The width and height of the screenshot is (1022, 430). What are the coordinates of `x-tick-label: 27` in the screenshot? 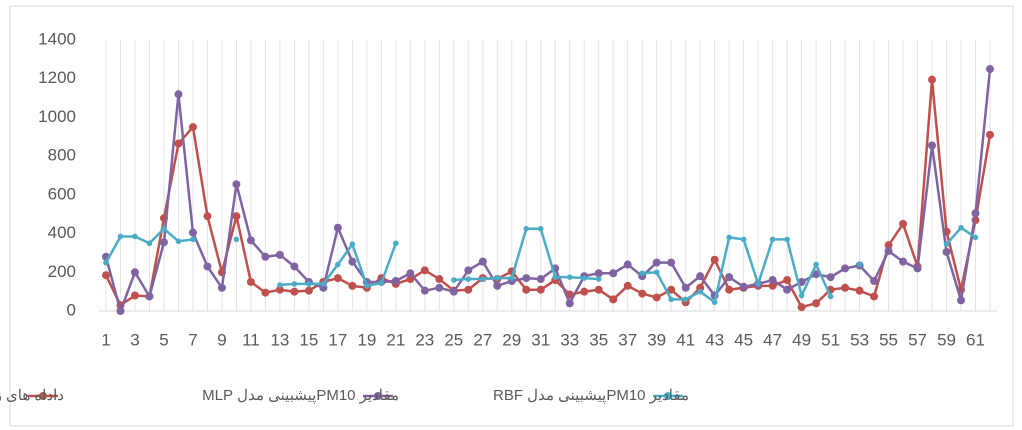 It's located at (482, 339).